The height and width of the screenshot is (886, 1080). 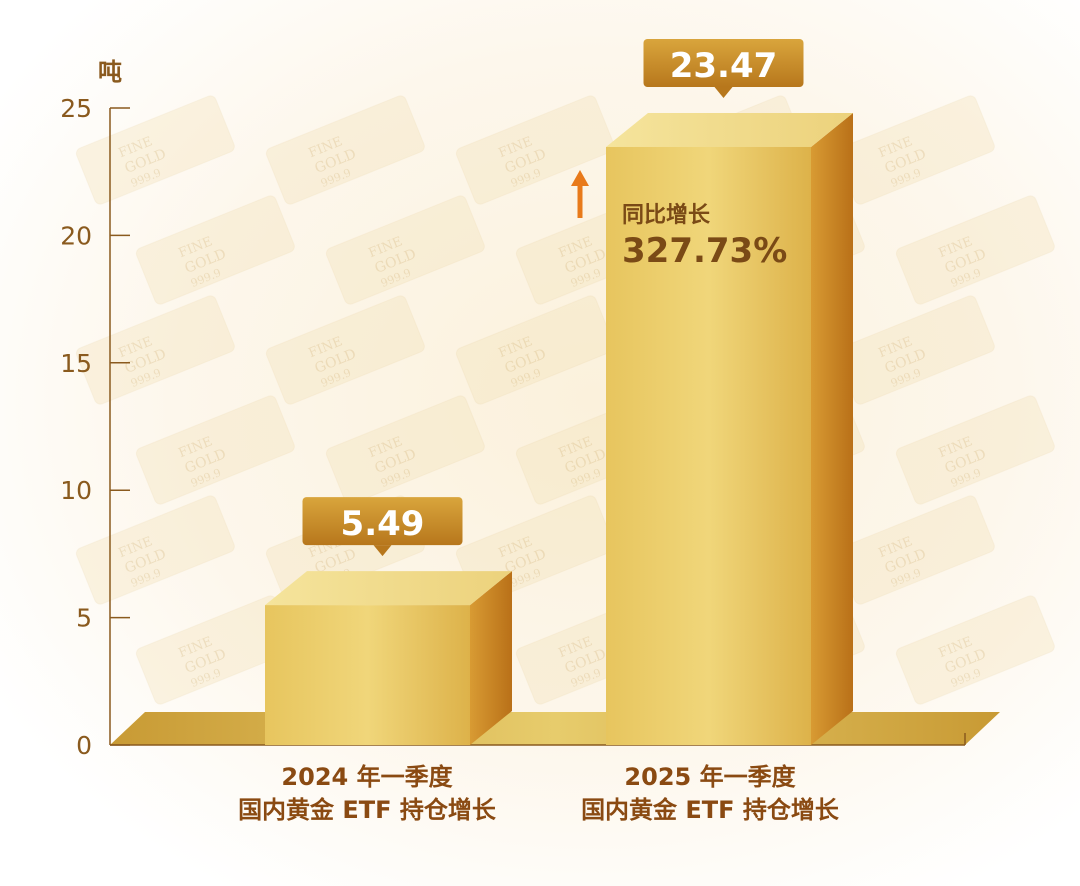 What do you see at coordinates (76, 235) in the screenshot?
I see `y-tick-label: 20` at bounding box center [76, 235].